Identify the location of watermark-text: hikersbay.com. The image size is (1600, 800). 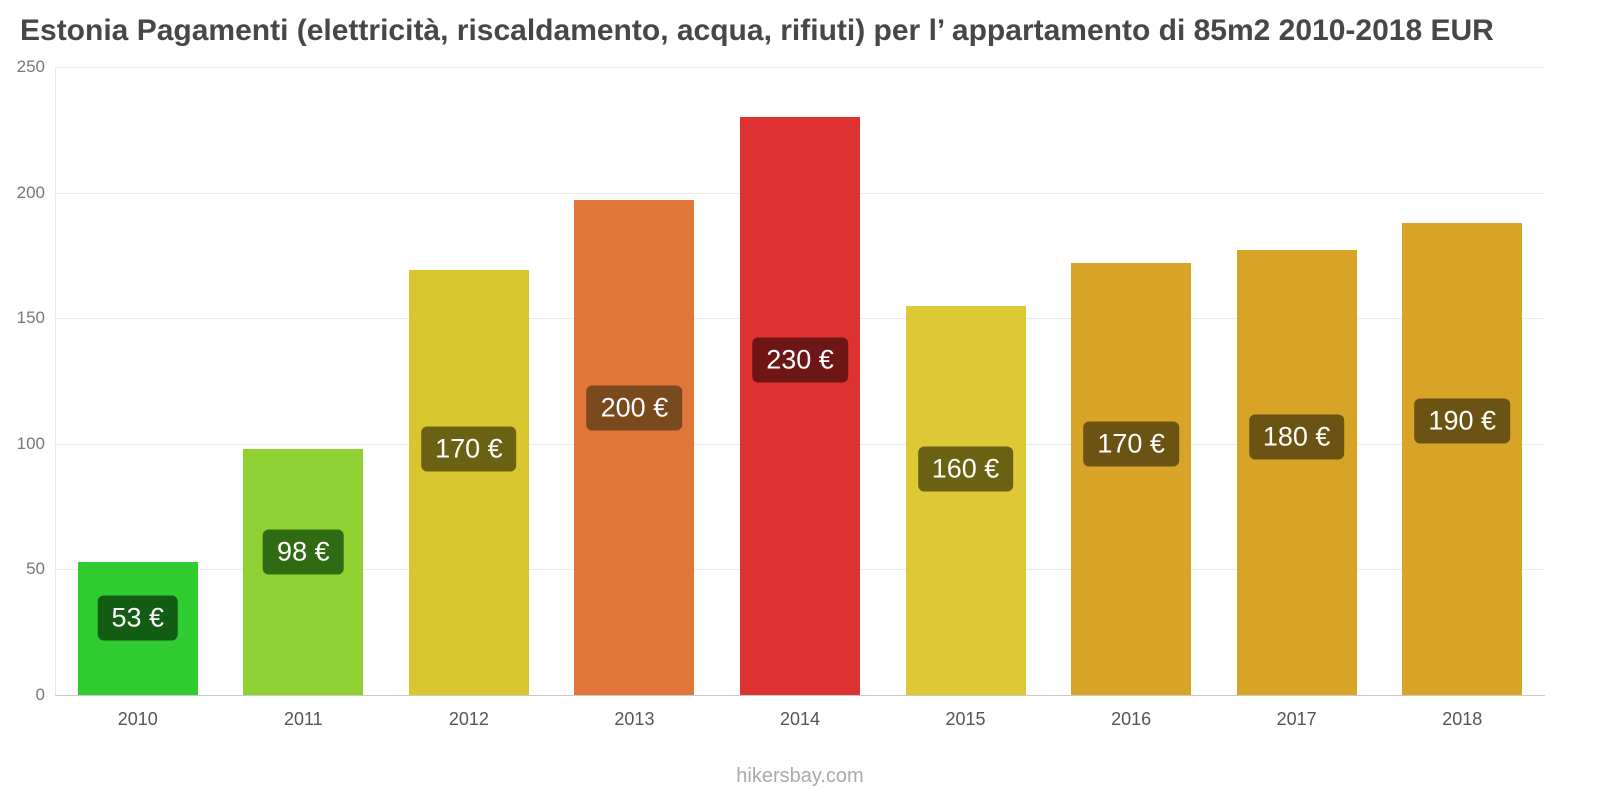
(800, 776).